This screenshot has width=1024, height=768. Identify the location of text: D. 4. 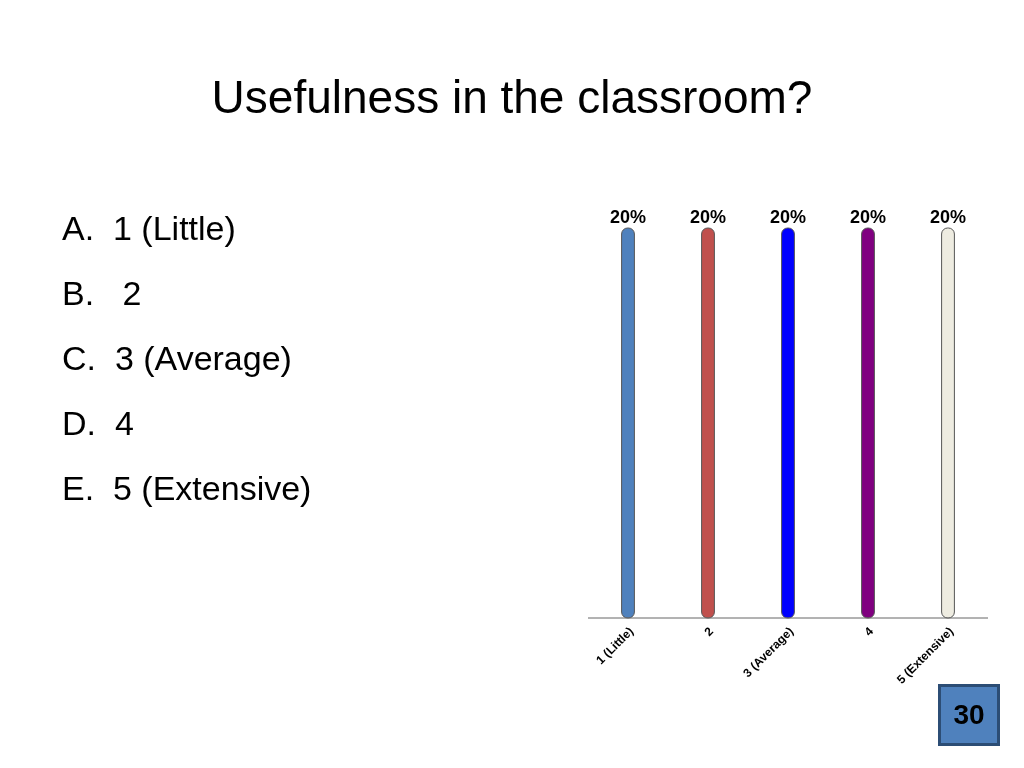
(98, 423).